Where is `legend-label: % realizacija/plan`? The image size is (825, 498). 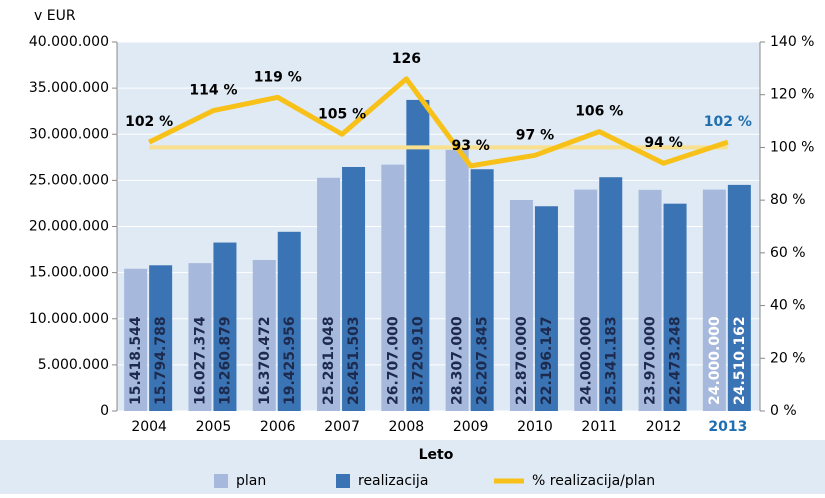
legend-label: % realizacija/plan is located at coordinates (593, 481).